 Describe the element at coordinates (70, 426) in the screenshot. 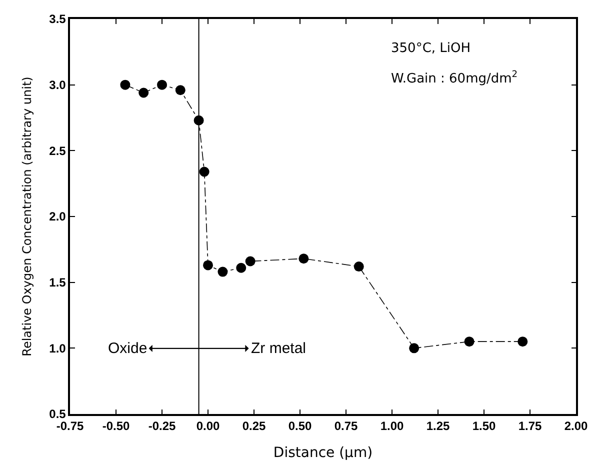

I see `x-tick-label: -0.75` at that location.